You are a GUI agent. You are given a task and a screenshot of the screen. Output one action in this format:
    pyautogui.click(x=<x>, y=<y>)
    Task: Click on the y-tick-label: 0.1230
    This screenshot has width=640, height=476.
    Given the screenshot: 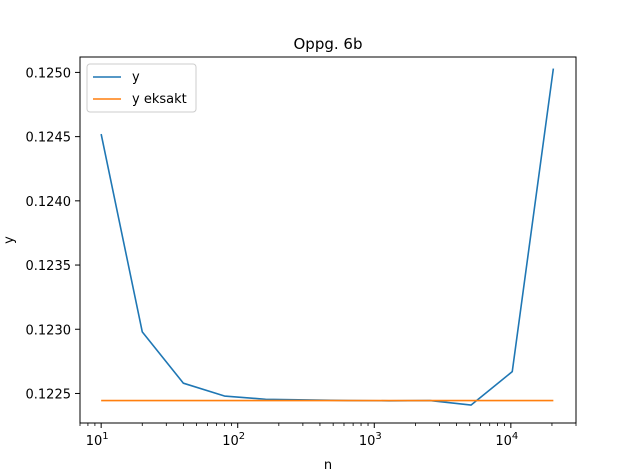 What is the action you would take?
    pyautogui.click(x=49, y=330)
    